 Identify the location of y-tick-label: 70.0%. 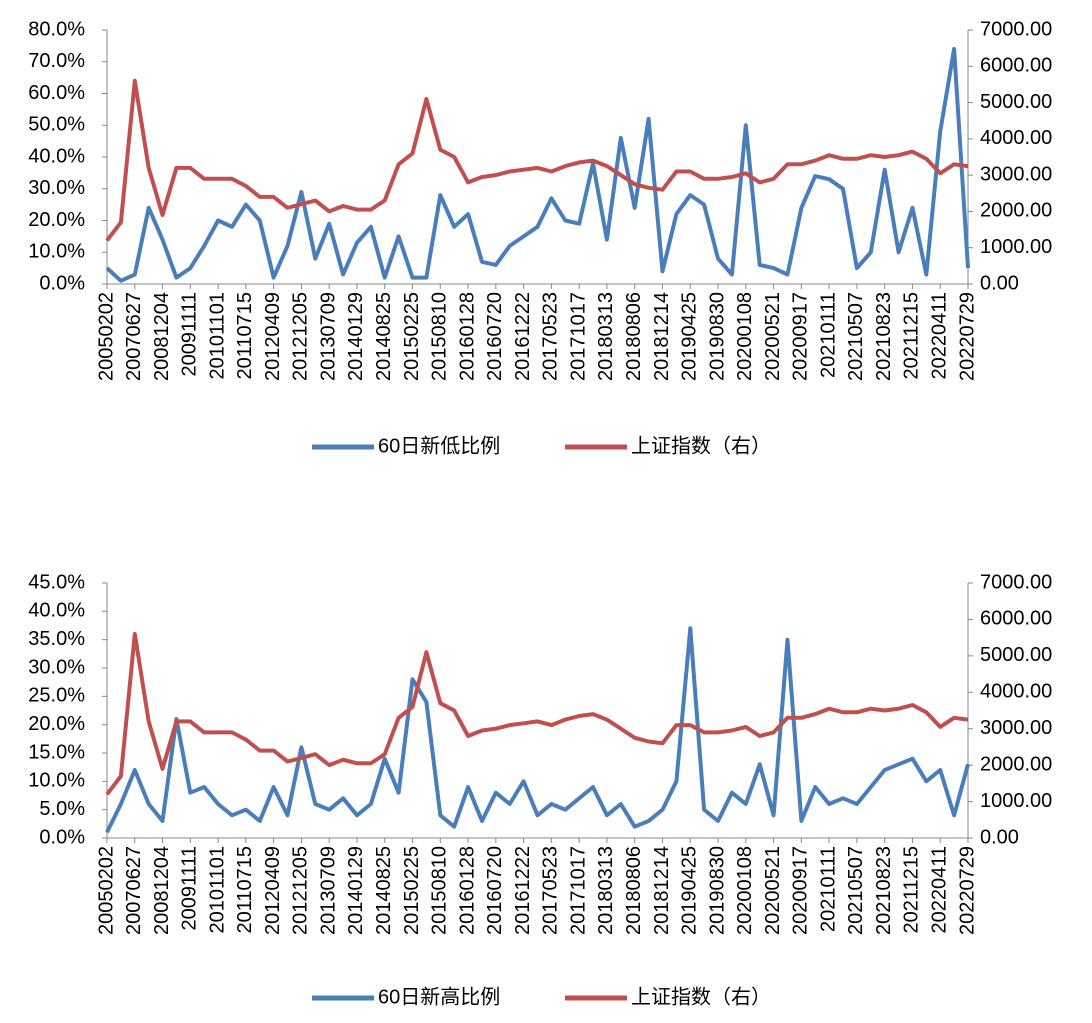
(56, 61).